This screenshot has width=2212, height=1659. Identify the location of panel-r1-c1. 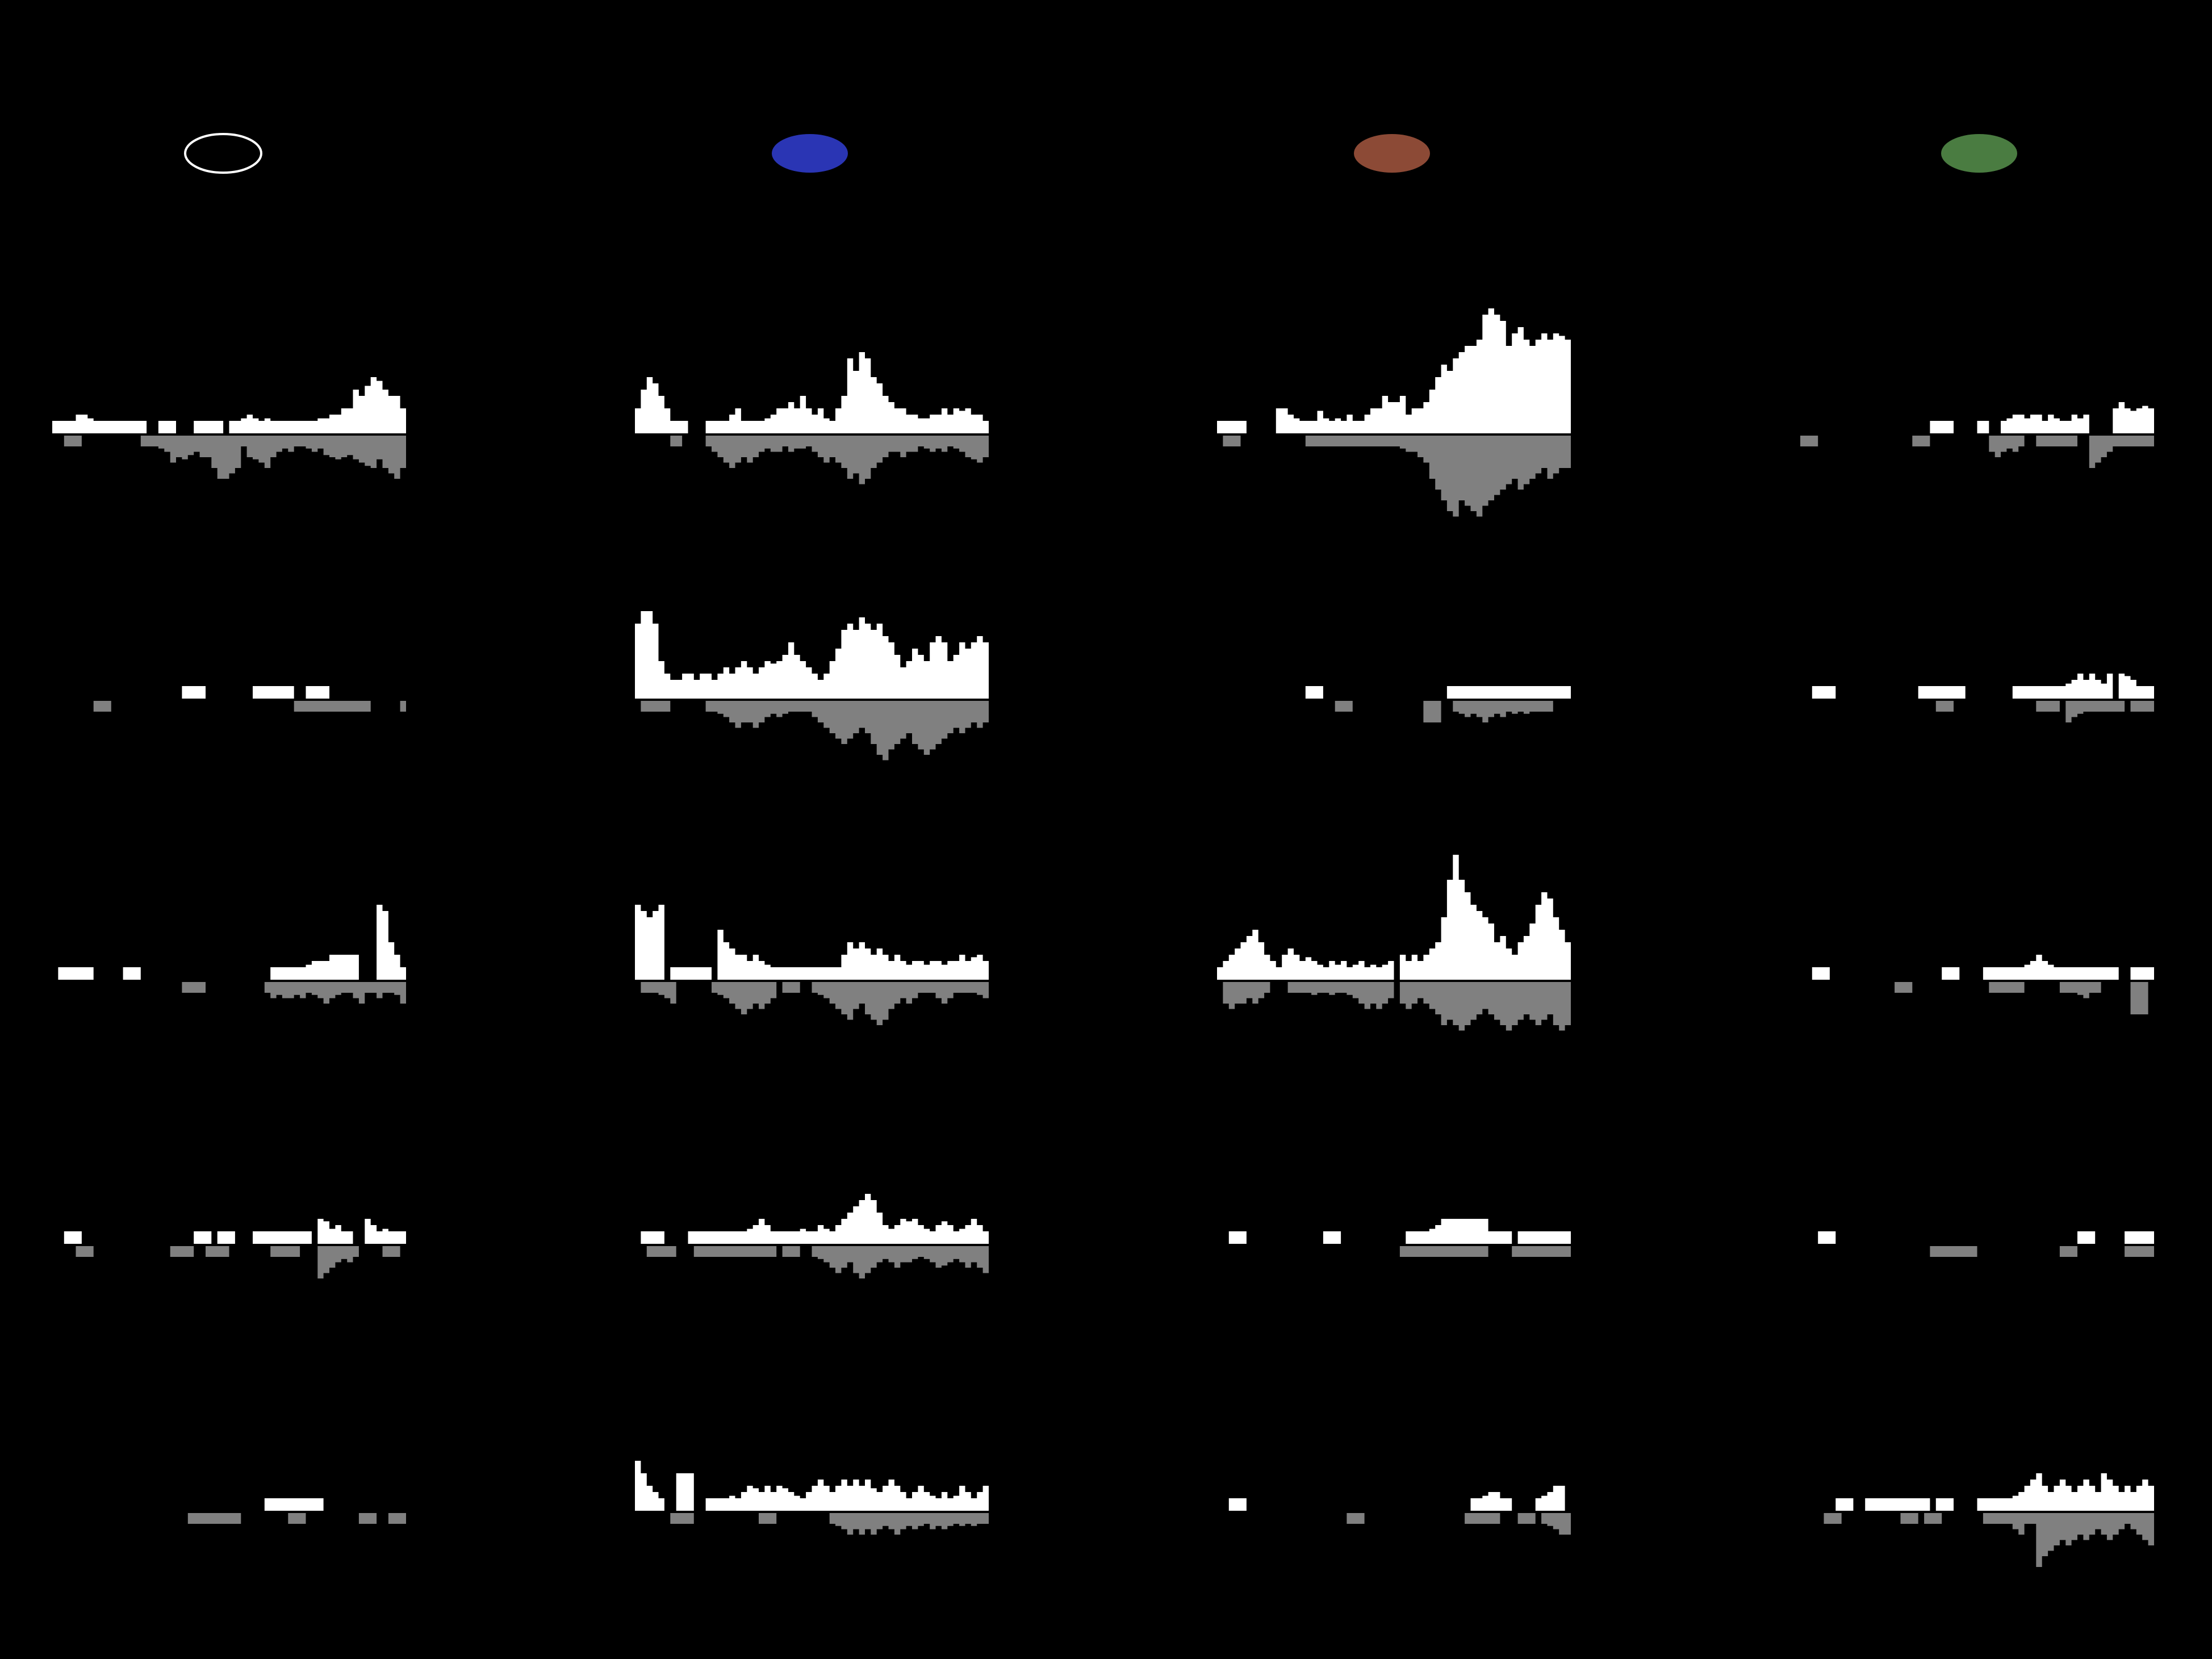
(229, 428).